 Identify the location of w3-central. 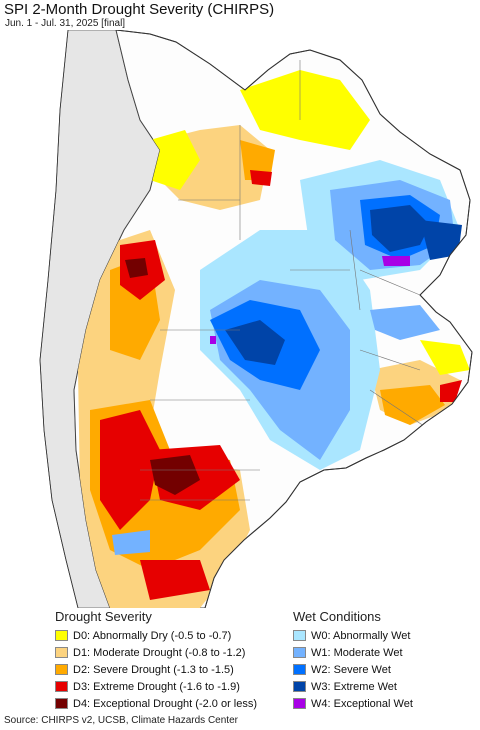
(255, 342).